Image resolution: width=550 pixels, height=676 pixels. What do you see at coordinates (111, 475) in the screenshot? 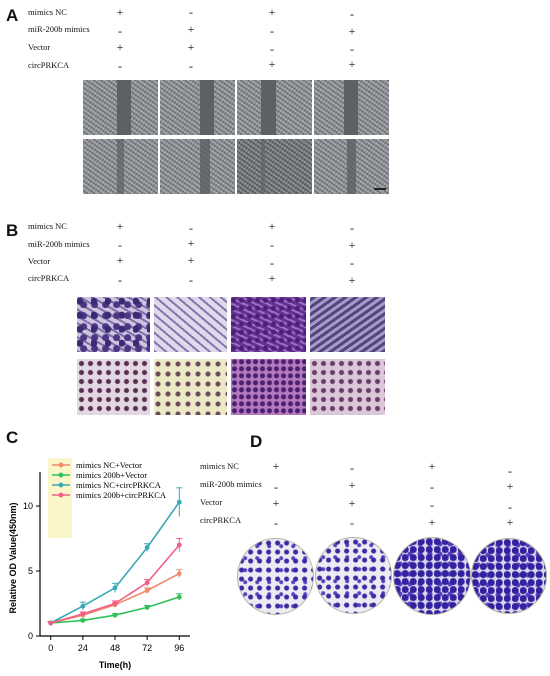
I see `legend-label: mimics 200b+Vector` at bounding box center [111, 475].